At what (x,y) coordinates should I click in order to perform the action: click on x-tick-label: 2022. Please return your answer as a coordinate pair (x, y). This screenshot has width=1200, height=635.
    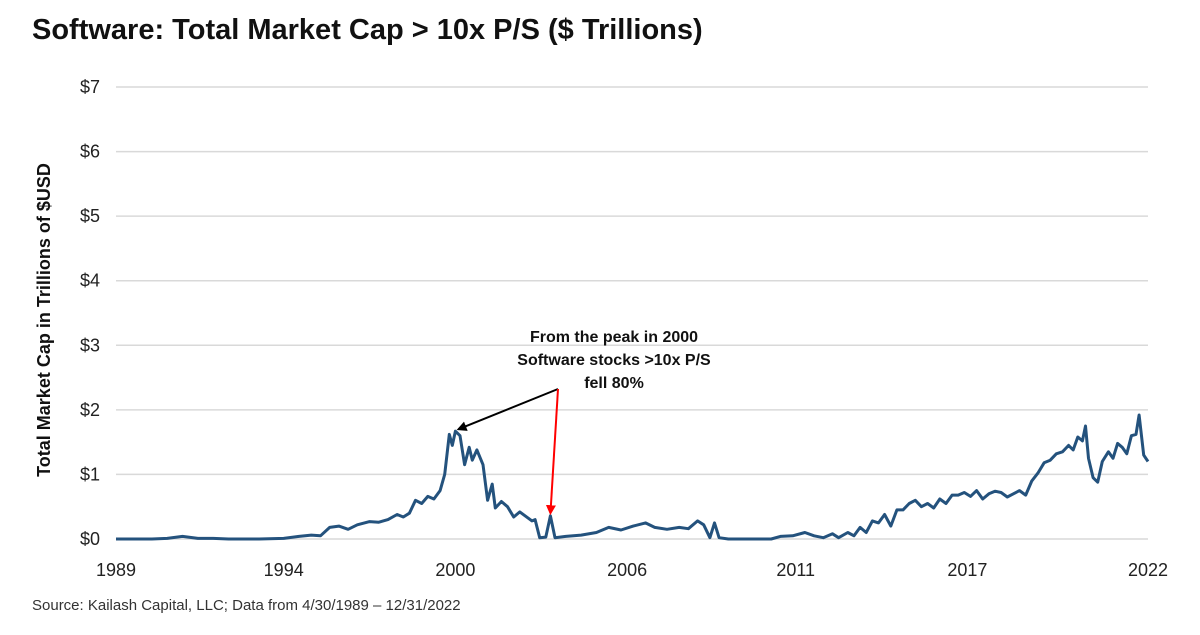
    Looking at the image, I should click on (1148, 570).